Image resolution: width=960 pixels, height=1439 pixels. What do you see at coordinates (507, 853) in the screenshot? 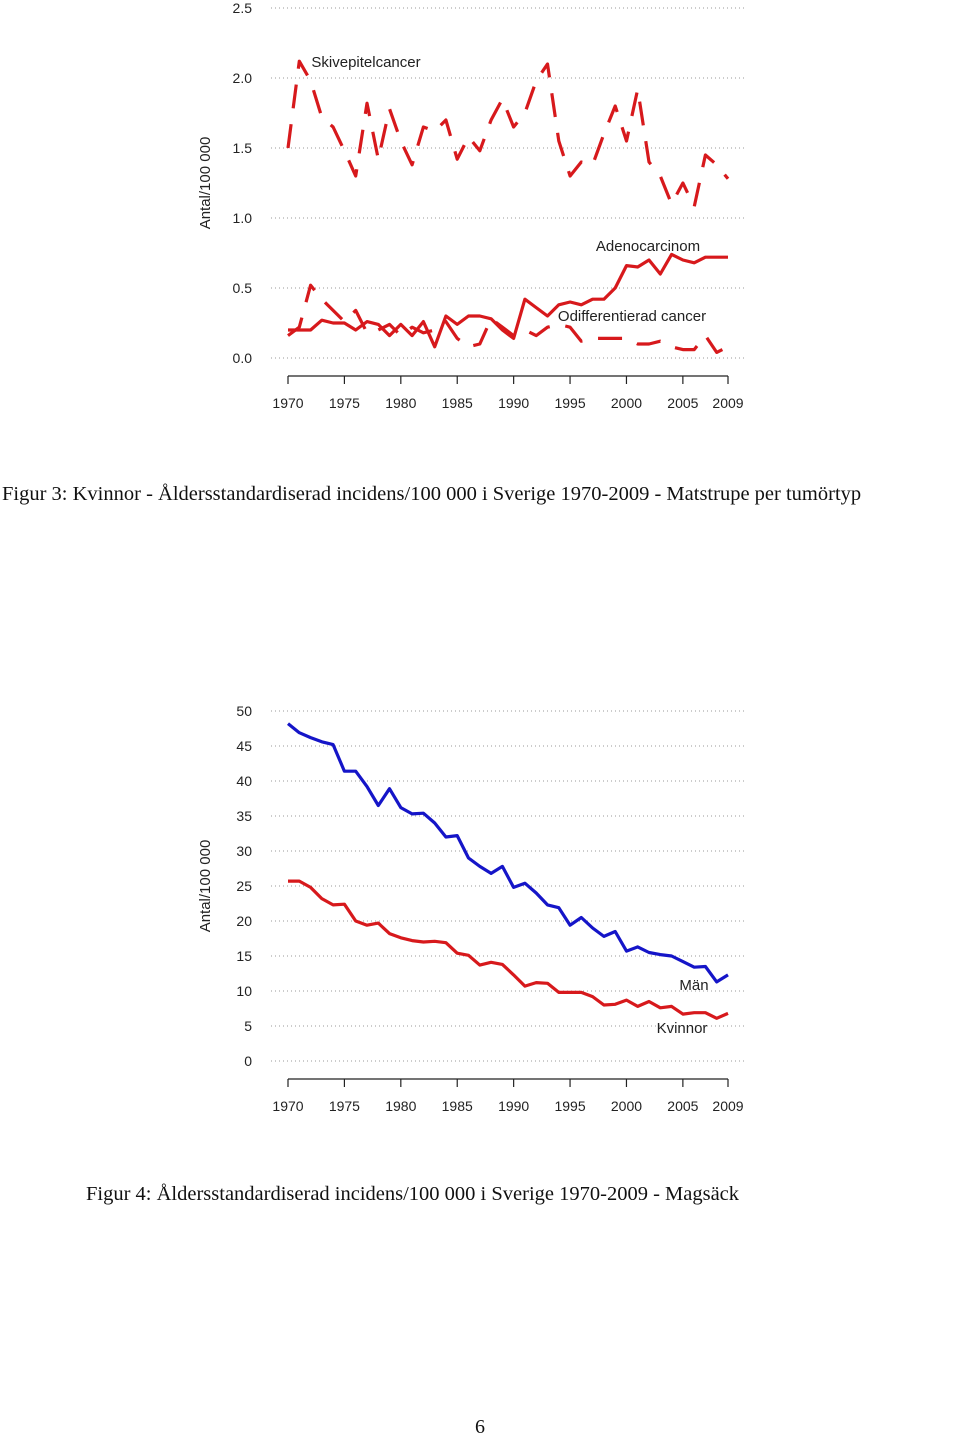
I see `series-line-m-n` at bounding box center [507, 853].